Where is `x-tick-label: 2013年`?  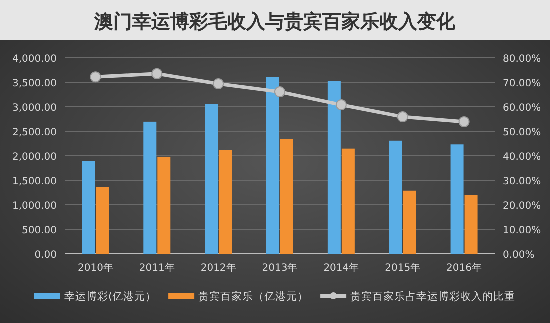
x-tick-label: 2013年 is located at coordinates (280, 268).